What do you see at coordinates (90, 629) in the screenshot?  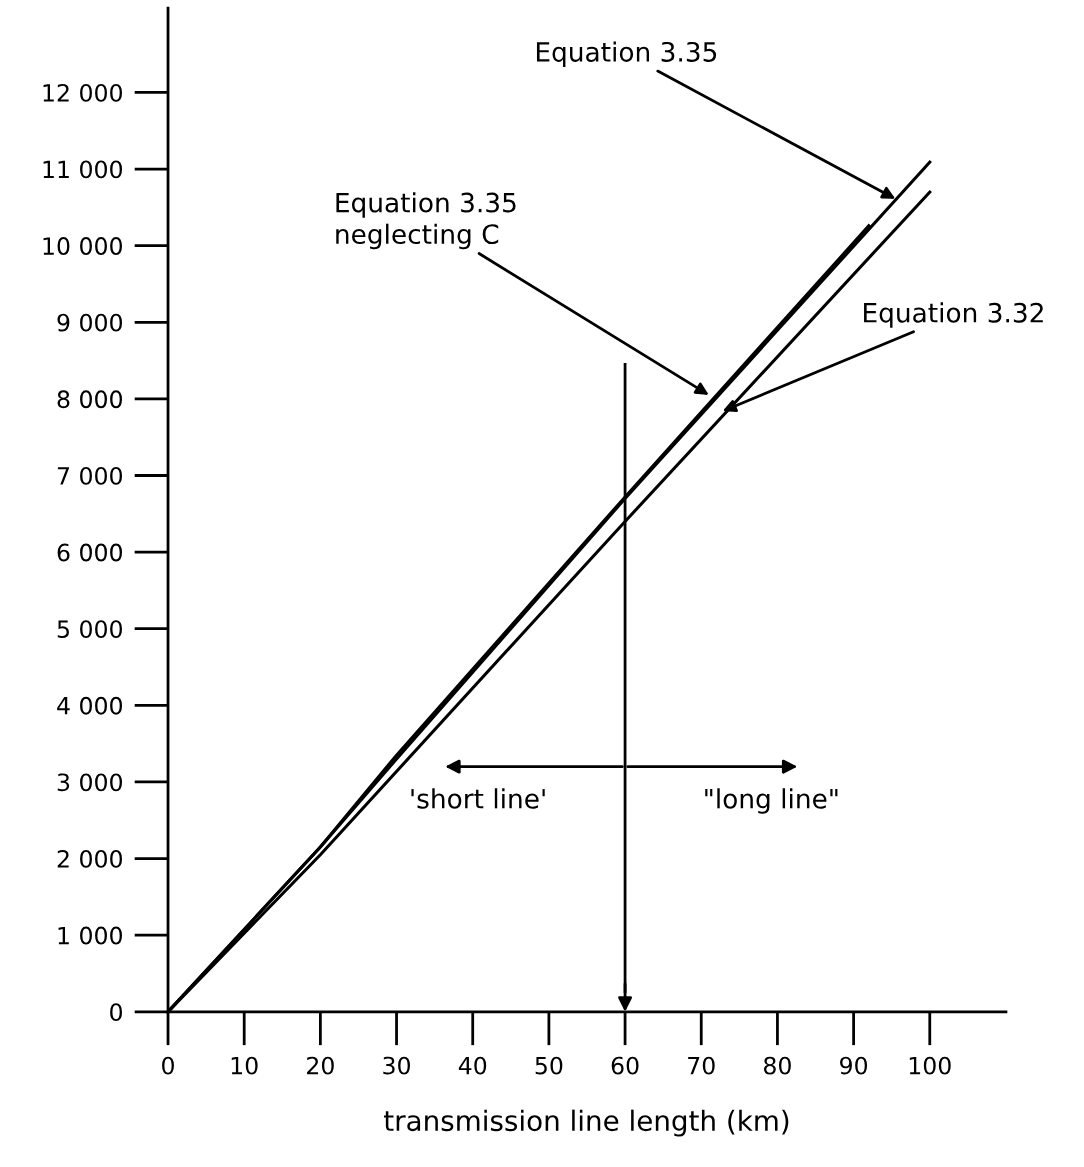 I see `y-tick-label: 5 000` at bounding box center [90, 629].